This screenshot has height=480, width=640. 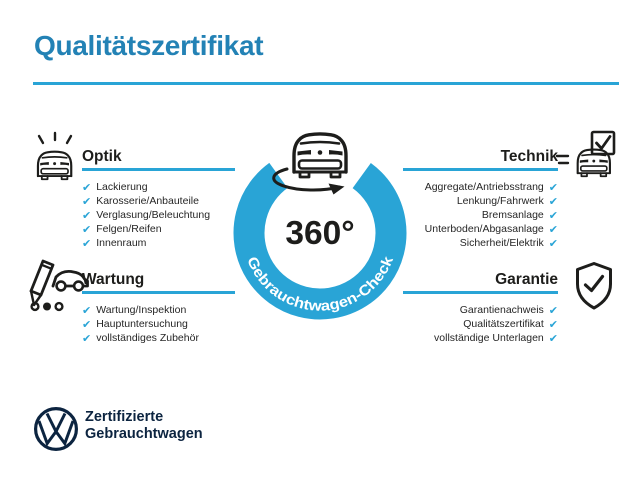 What do you see at coordinates (480, 292) in the screenshot?
I see `section-underline-garantie` at bounding box center [480, 292].